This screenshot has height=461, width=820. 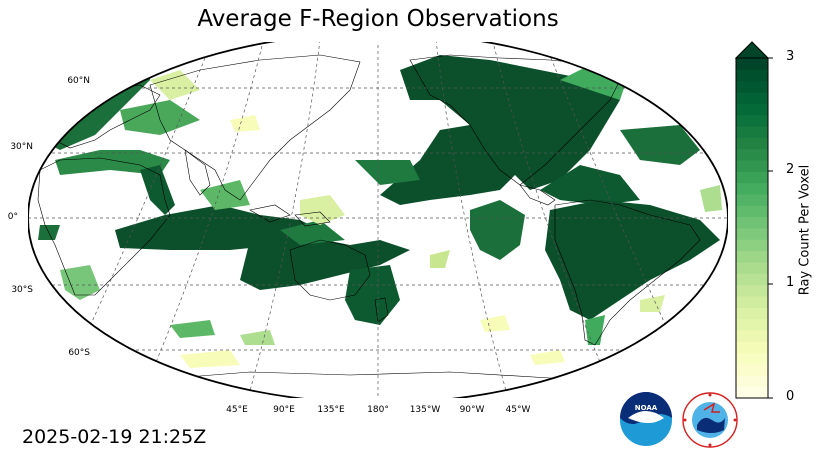 I want to click on longitude-labels: 45°E 90°E 135°E 180° 135°W 90°W 45°W, so click(x=378, y=410).